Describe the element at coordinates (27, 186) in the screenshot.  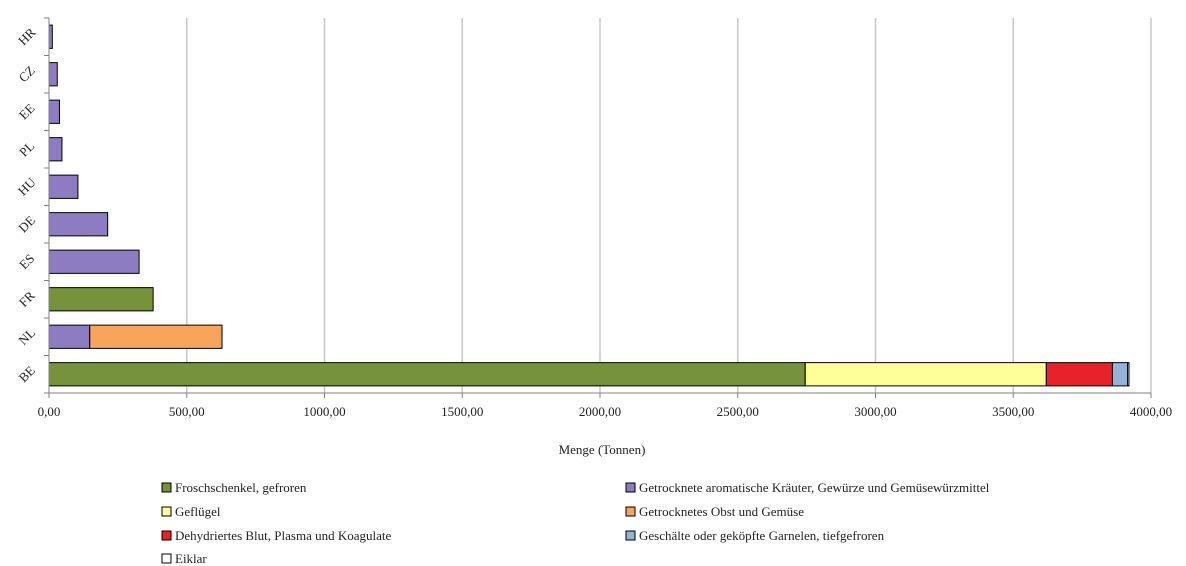
I see `y-tick-label: HU` at that location.